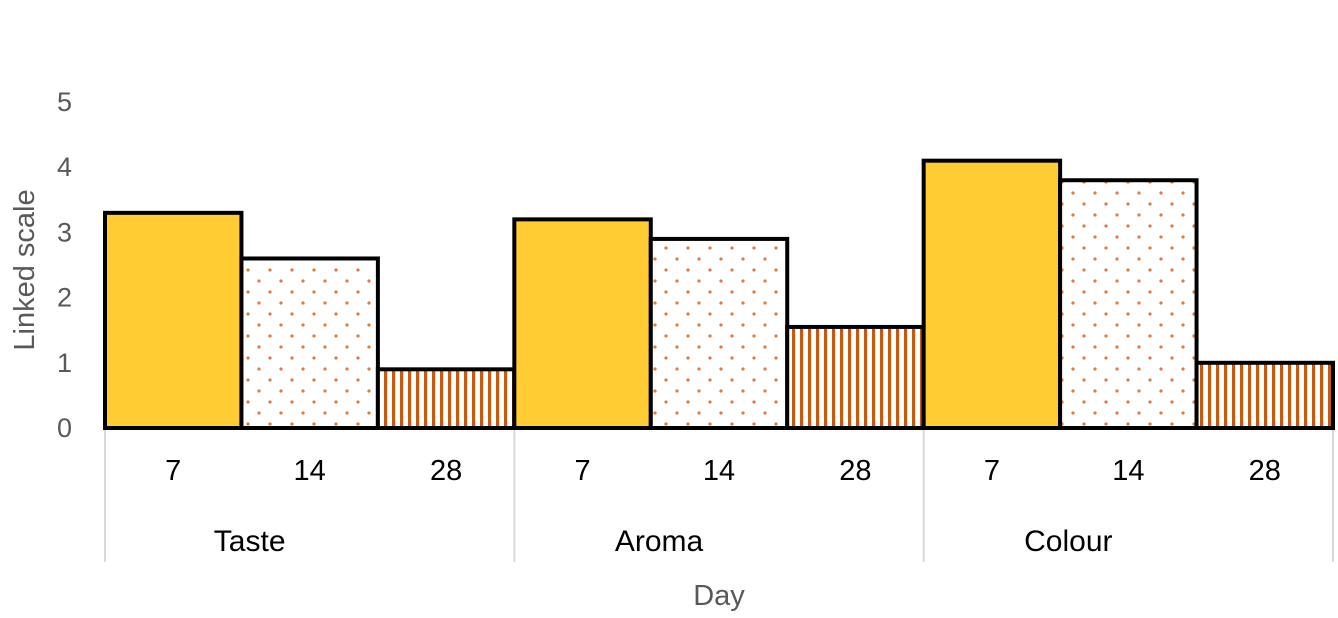 The image size is (1338, 618). I want to click on y-axis-ticks: 0 1 2 3 4 5, so click(64, 265).